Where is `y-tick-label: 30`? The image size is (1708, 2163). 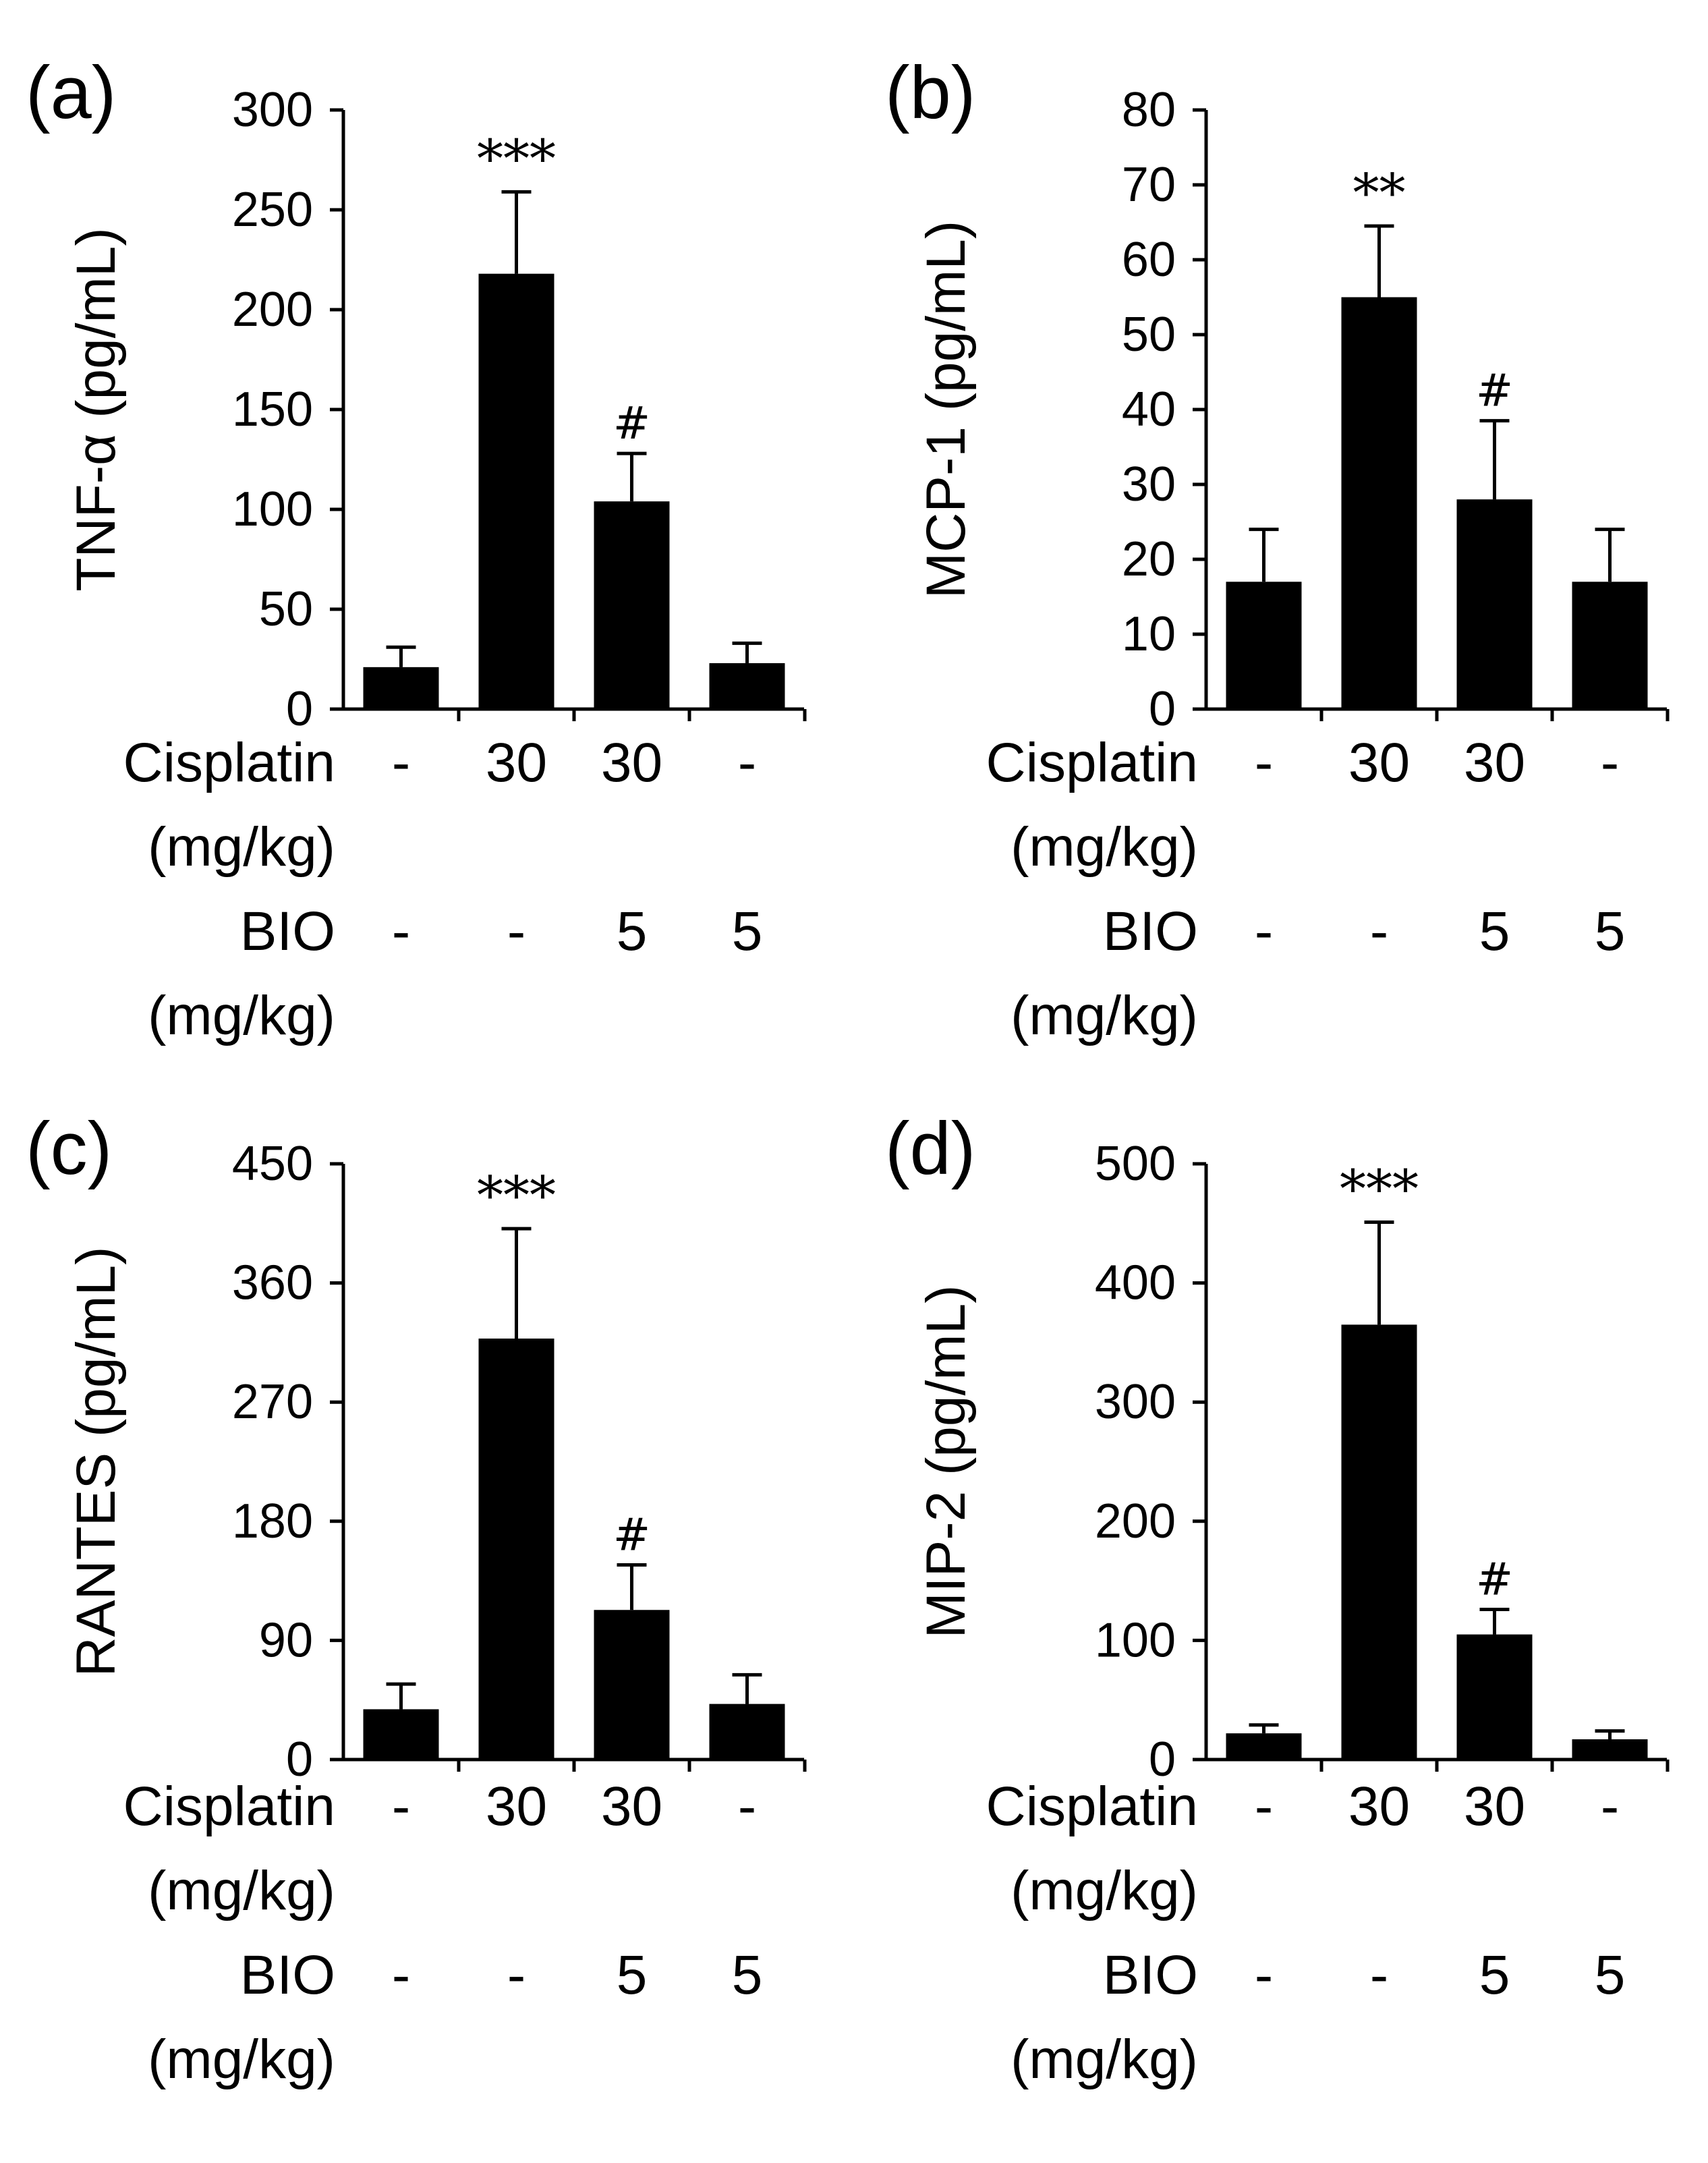 y-tick-label: 30 is located at coordinates (1149, 484).